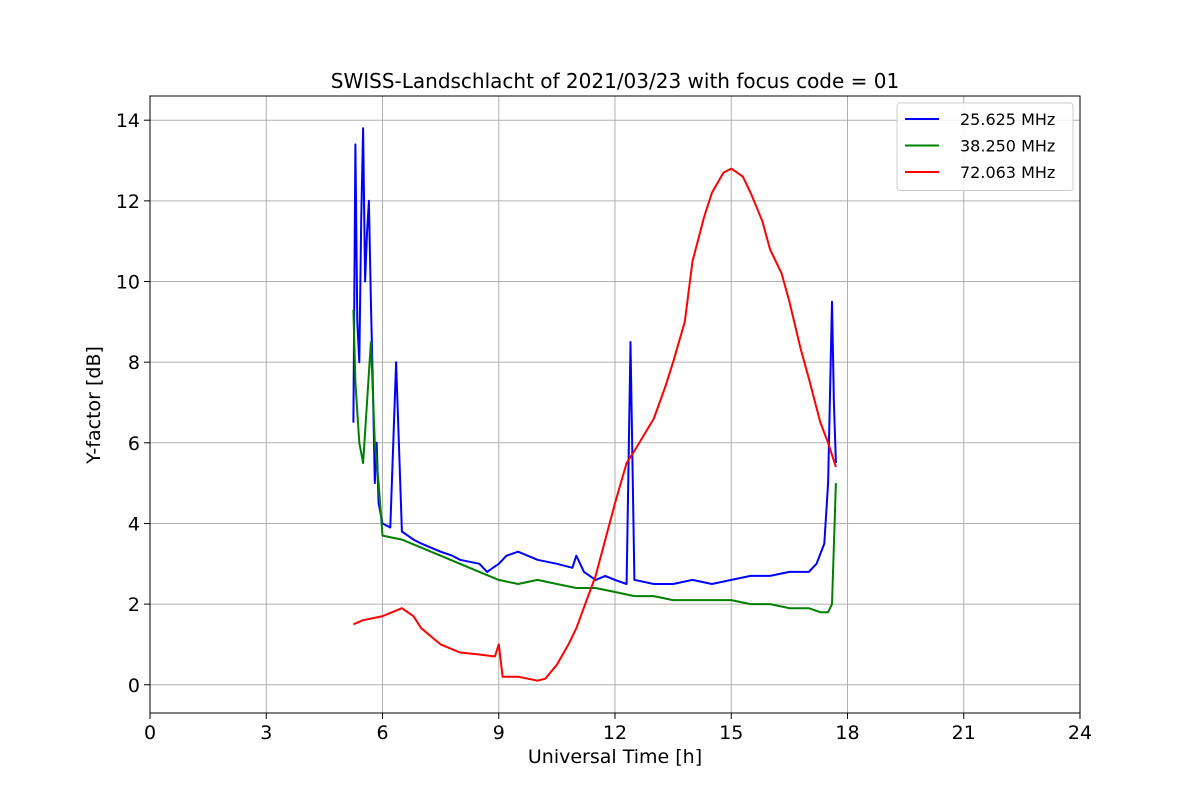  What do you see at coordinates (134, 524) in the screenshot?
I see `y-tick-label: 4` at bounding box center [134, 524].